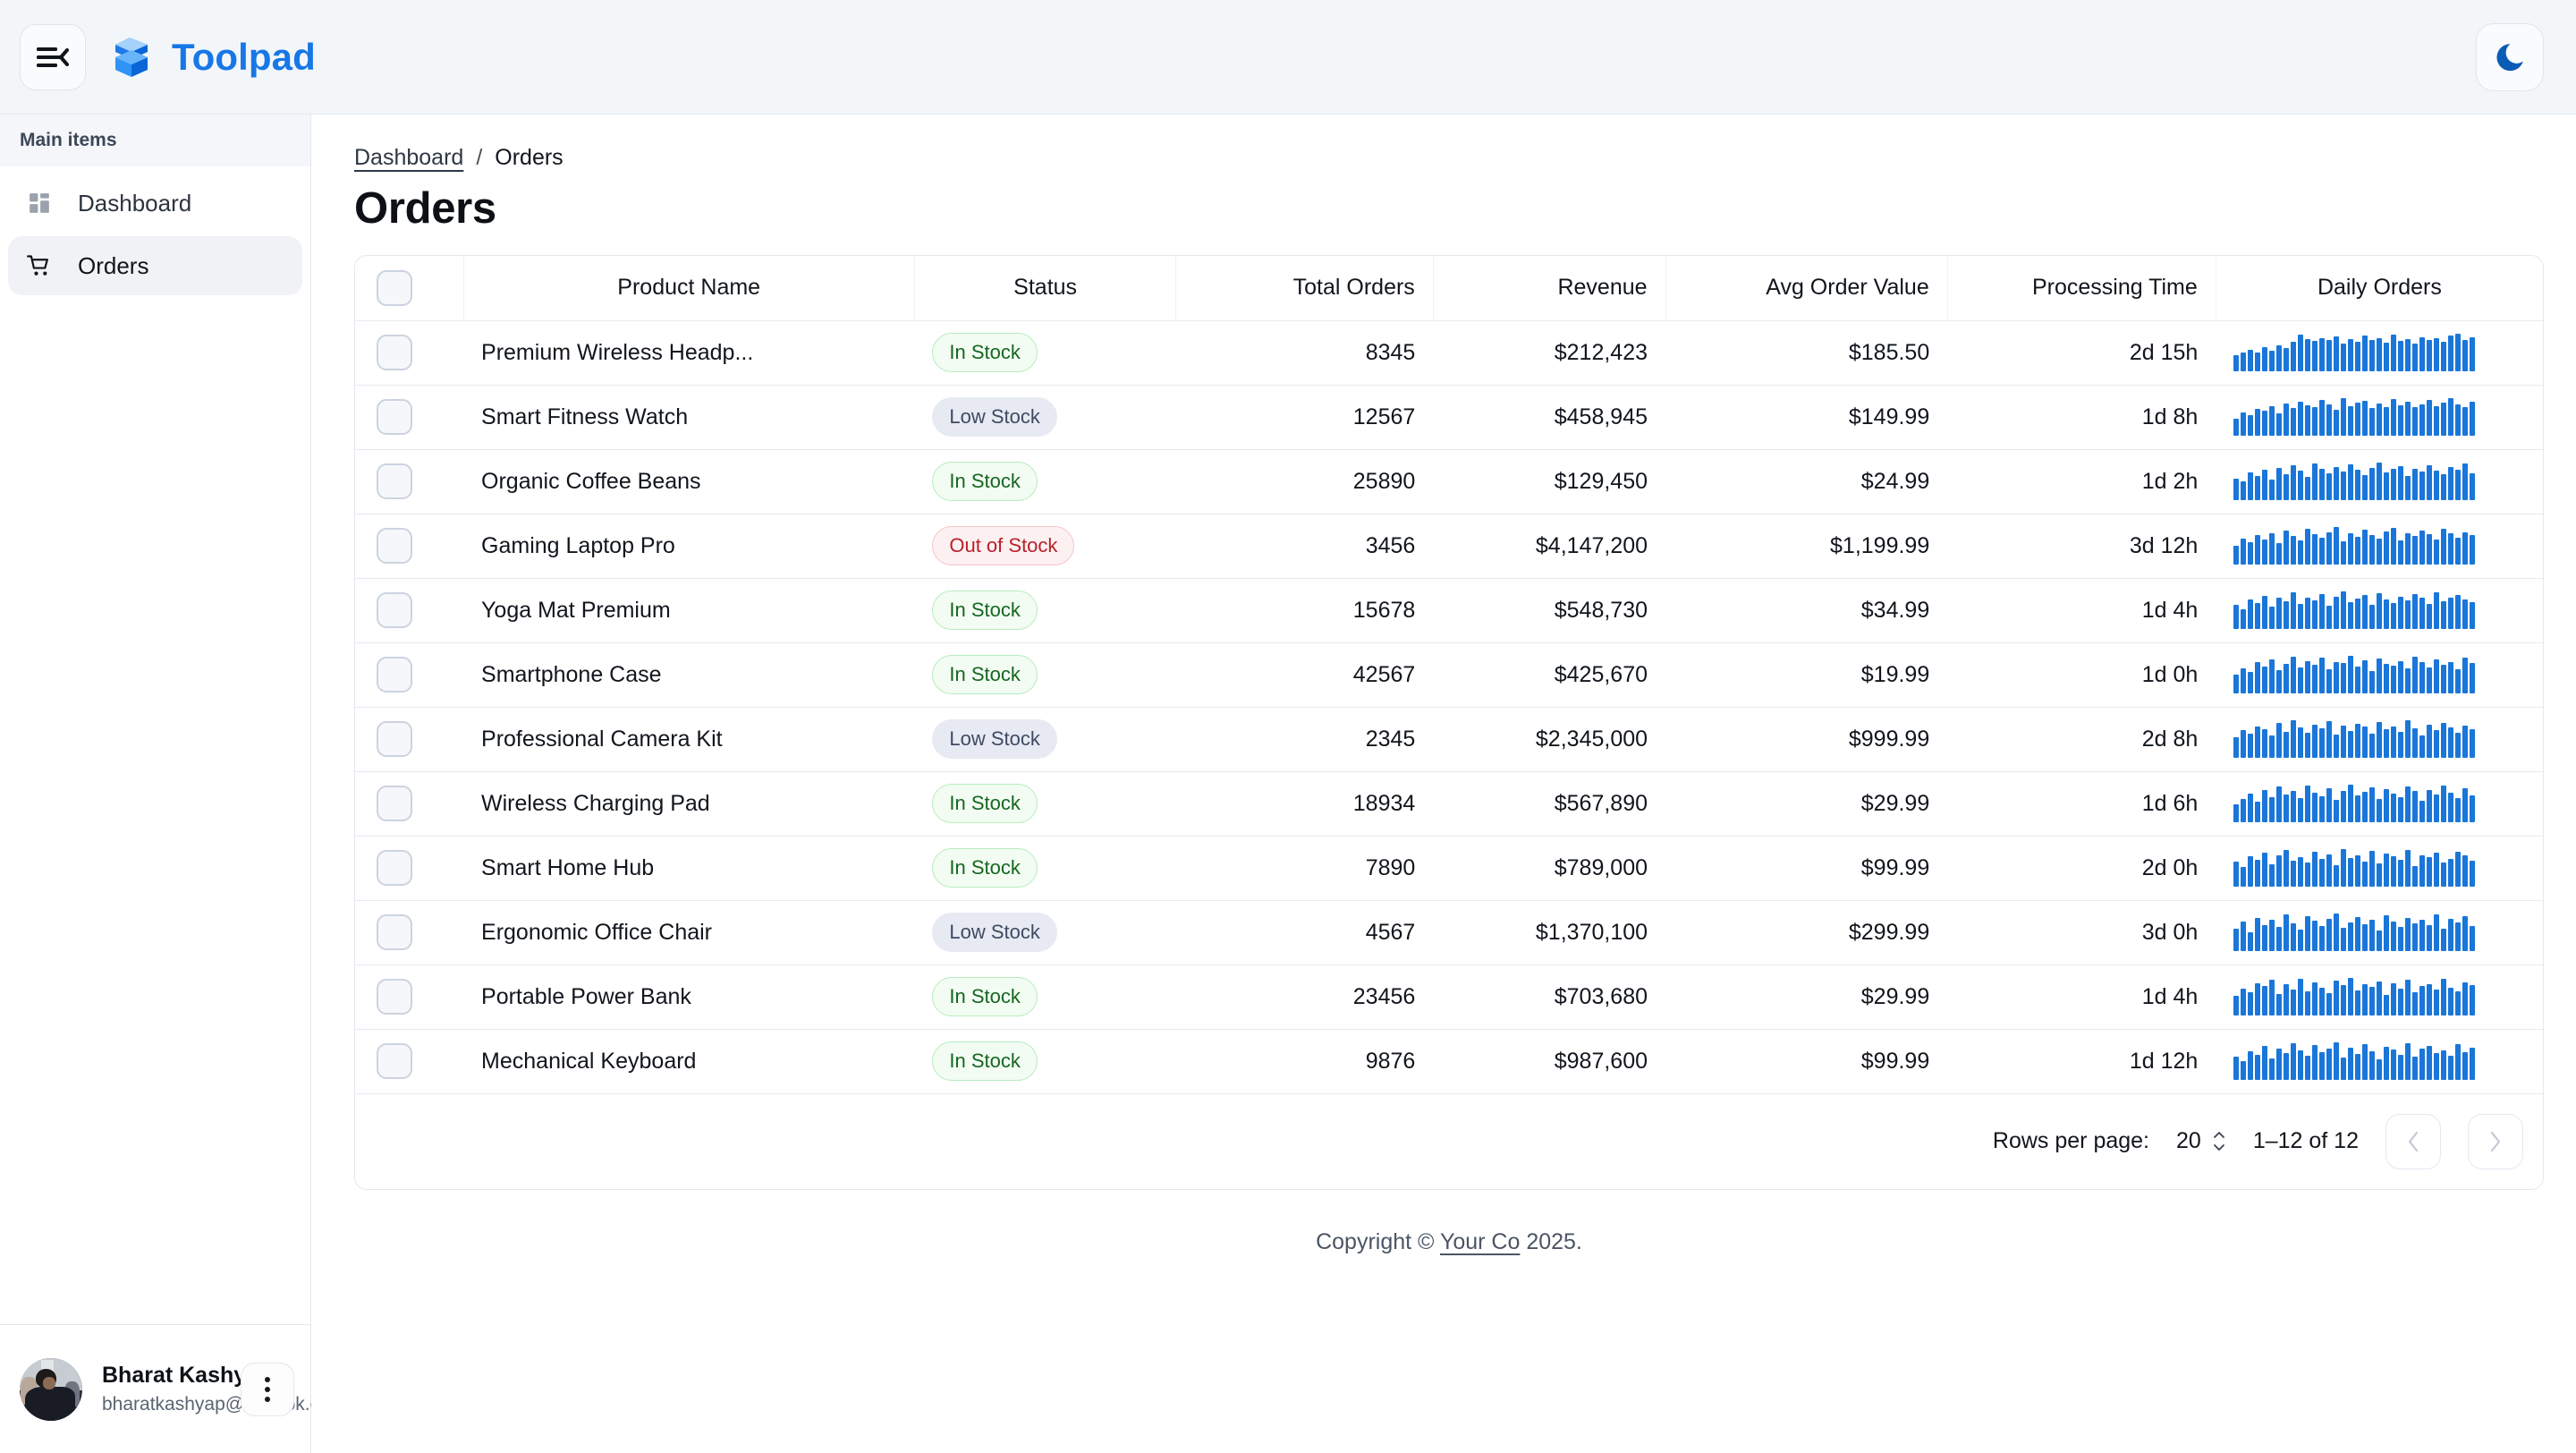 The width and height of the screenshot is (2576, 1453). I want to click on menu-collapse-icon, so click(53, 57).